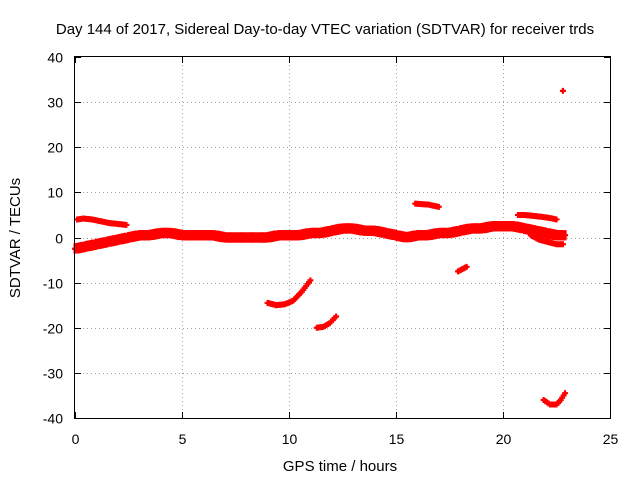 The width and height of the screenshot is (640, 480). What do you see at coordinates (53, 329) in the screenshot?
I see `y-tick-label: -20` at bounding box center [53, 329].